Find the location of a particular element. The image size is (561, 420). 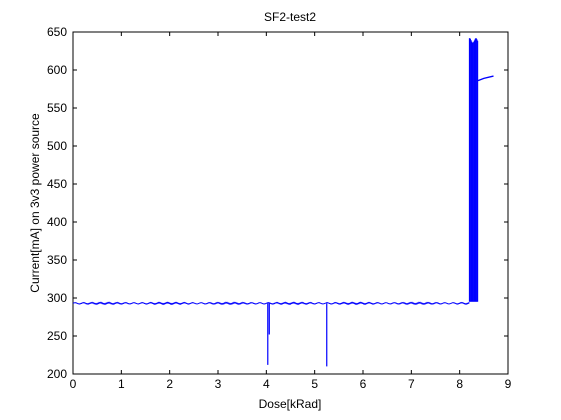

y-tick-label: 250 is located at coordinates (57, 336).